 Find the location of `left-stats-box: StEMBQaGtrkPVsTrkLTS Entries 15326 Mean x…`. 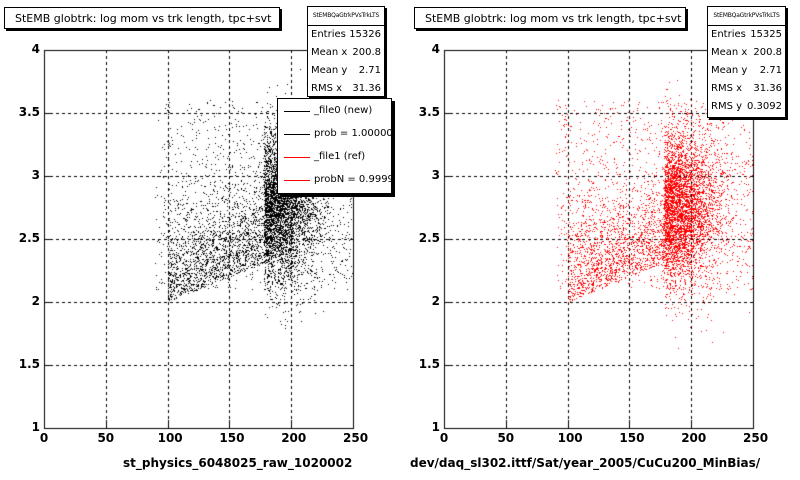

left-stats-box: StEMBQaGtrkPVsTrkLTS Entries 15326 Mean x… is located at coordinates (346, 51).